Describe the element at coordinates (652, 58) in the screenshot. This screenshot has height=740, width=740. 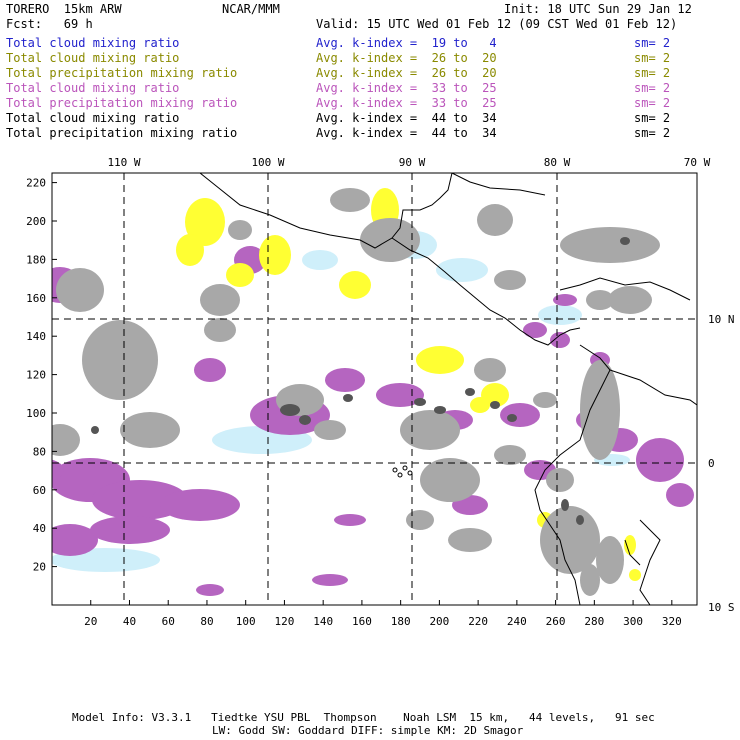
I see `legend-sm-1: sm= 2` at that location.